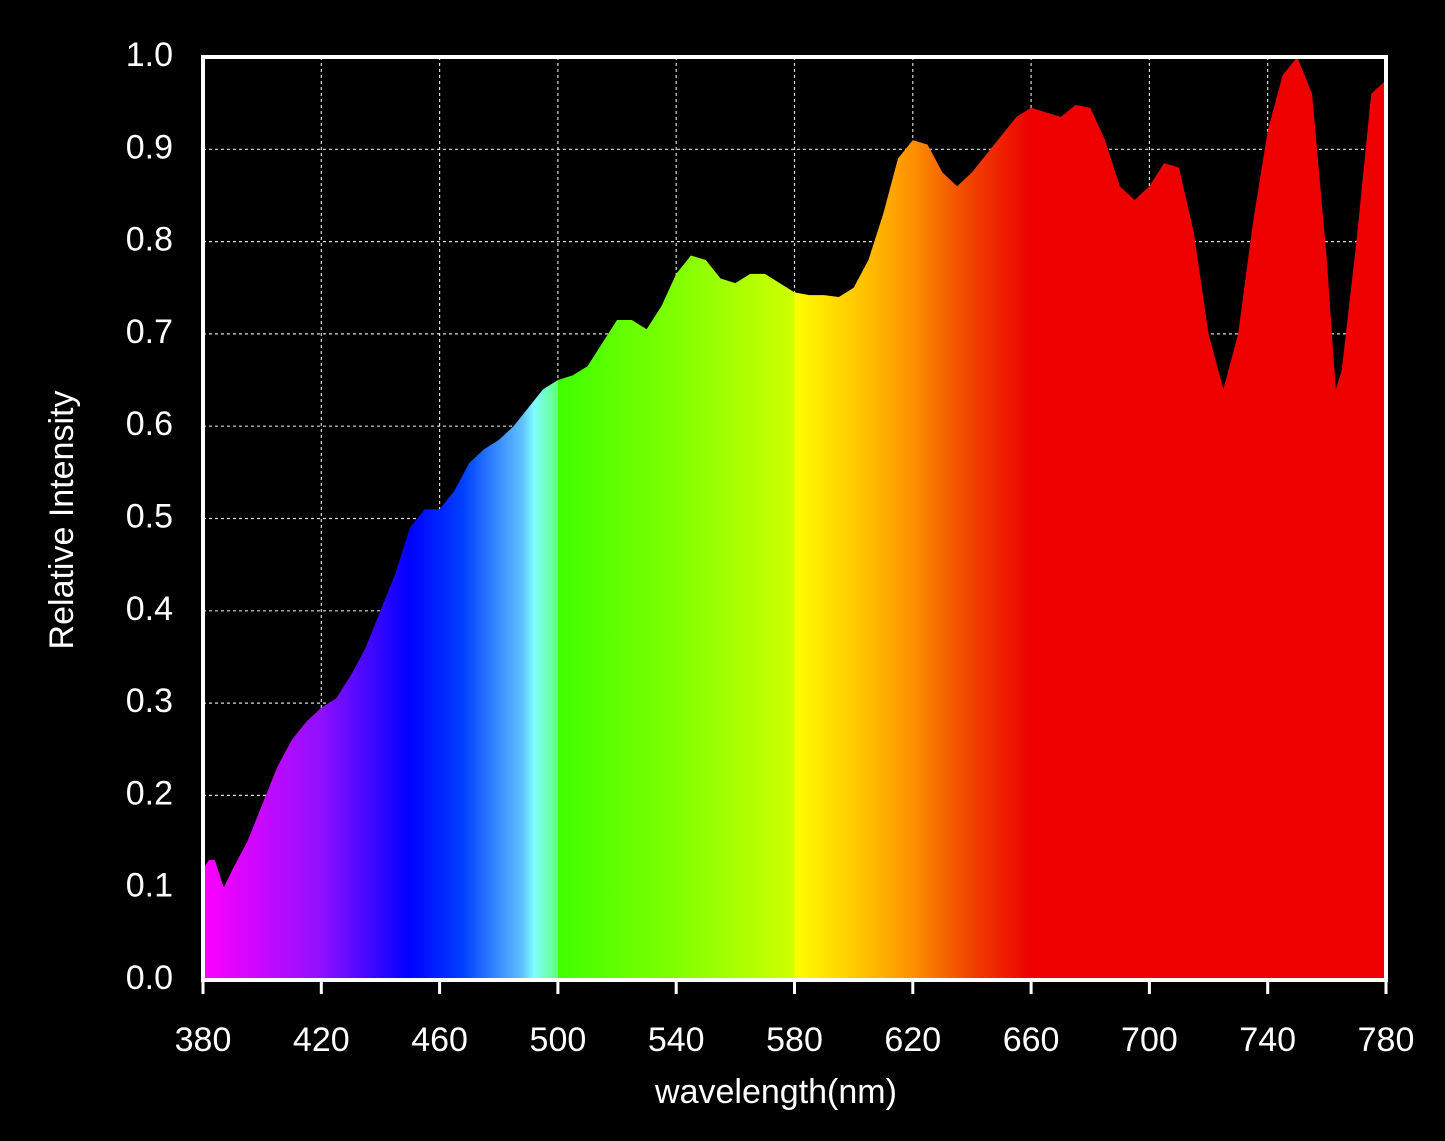 The height and width of the screenshot is (1141, 1445). I want to click on x-axis-label: wavelength(nm), so click(775, 1092).